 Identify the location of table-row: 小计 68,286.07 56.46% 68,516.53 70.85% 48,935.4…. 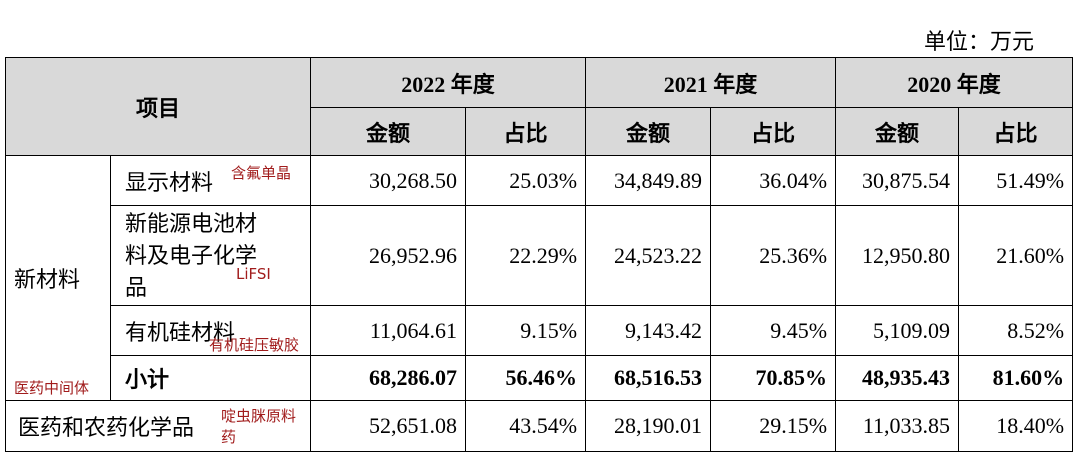
(540, 378).